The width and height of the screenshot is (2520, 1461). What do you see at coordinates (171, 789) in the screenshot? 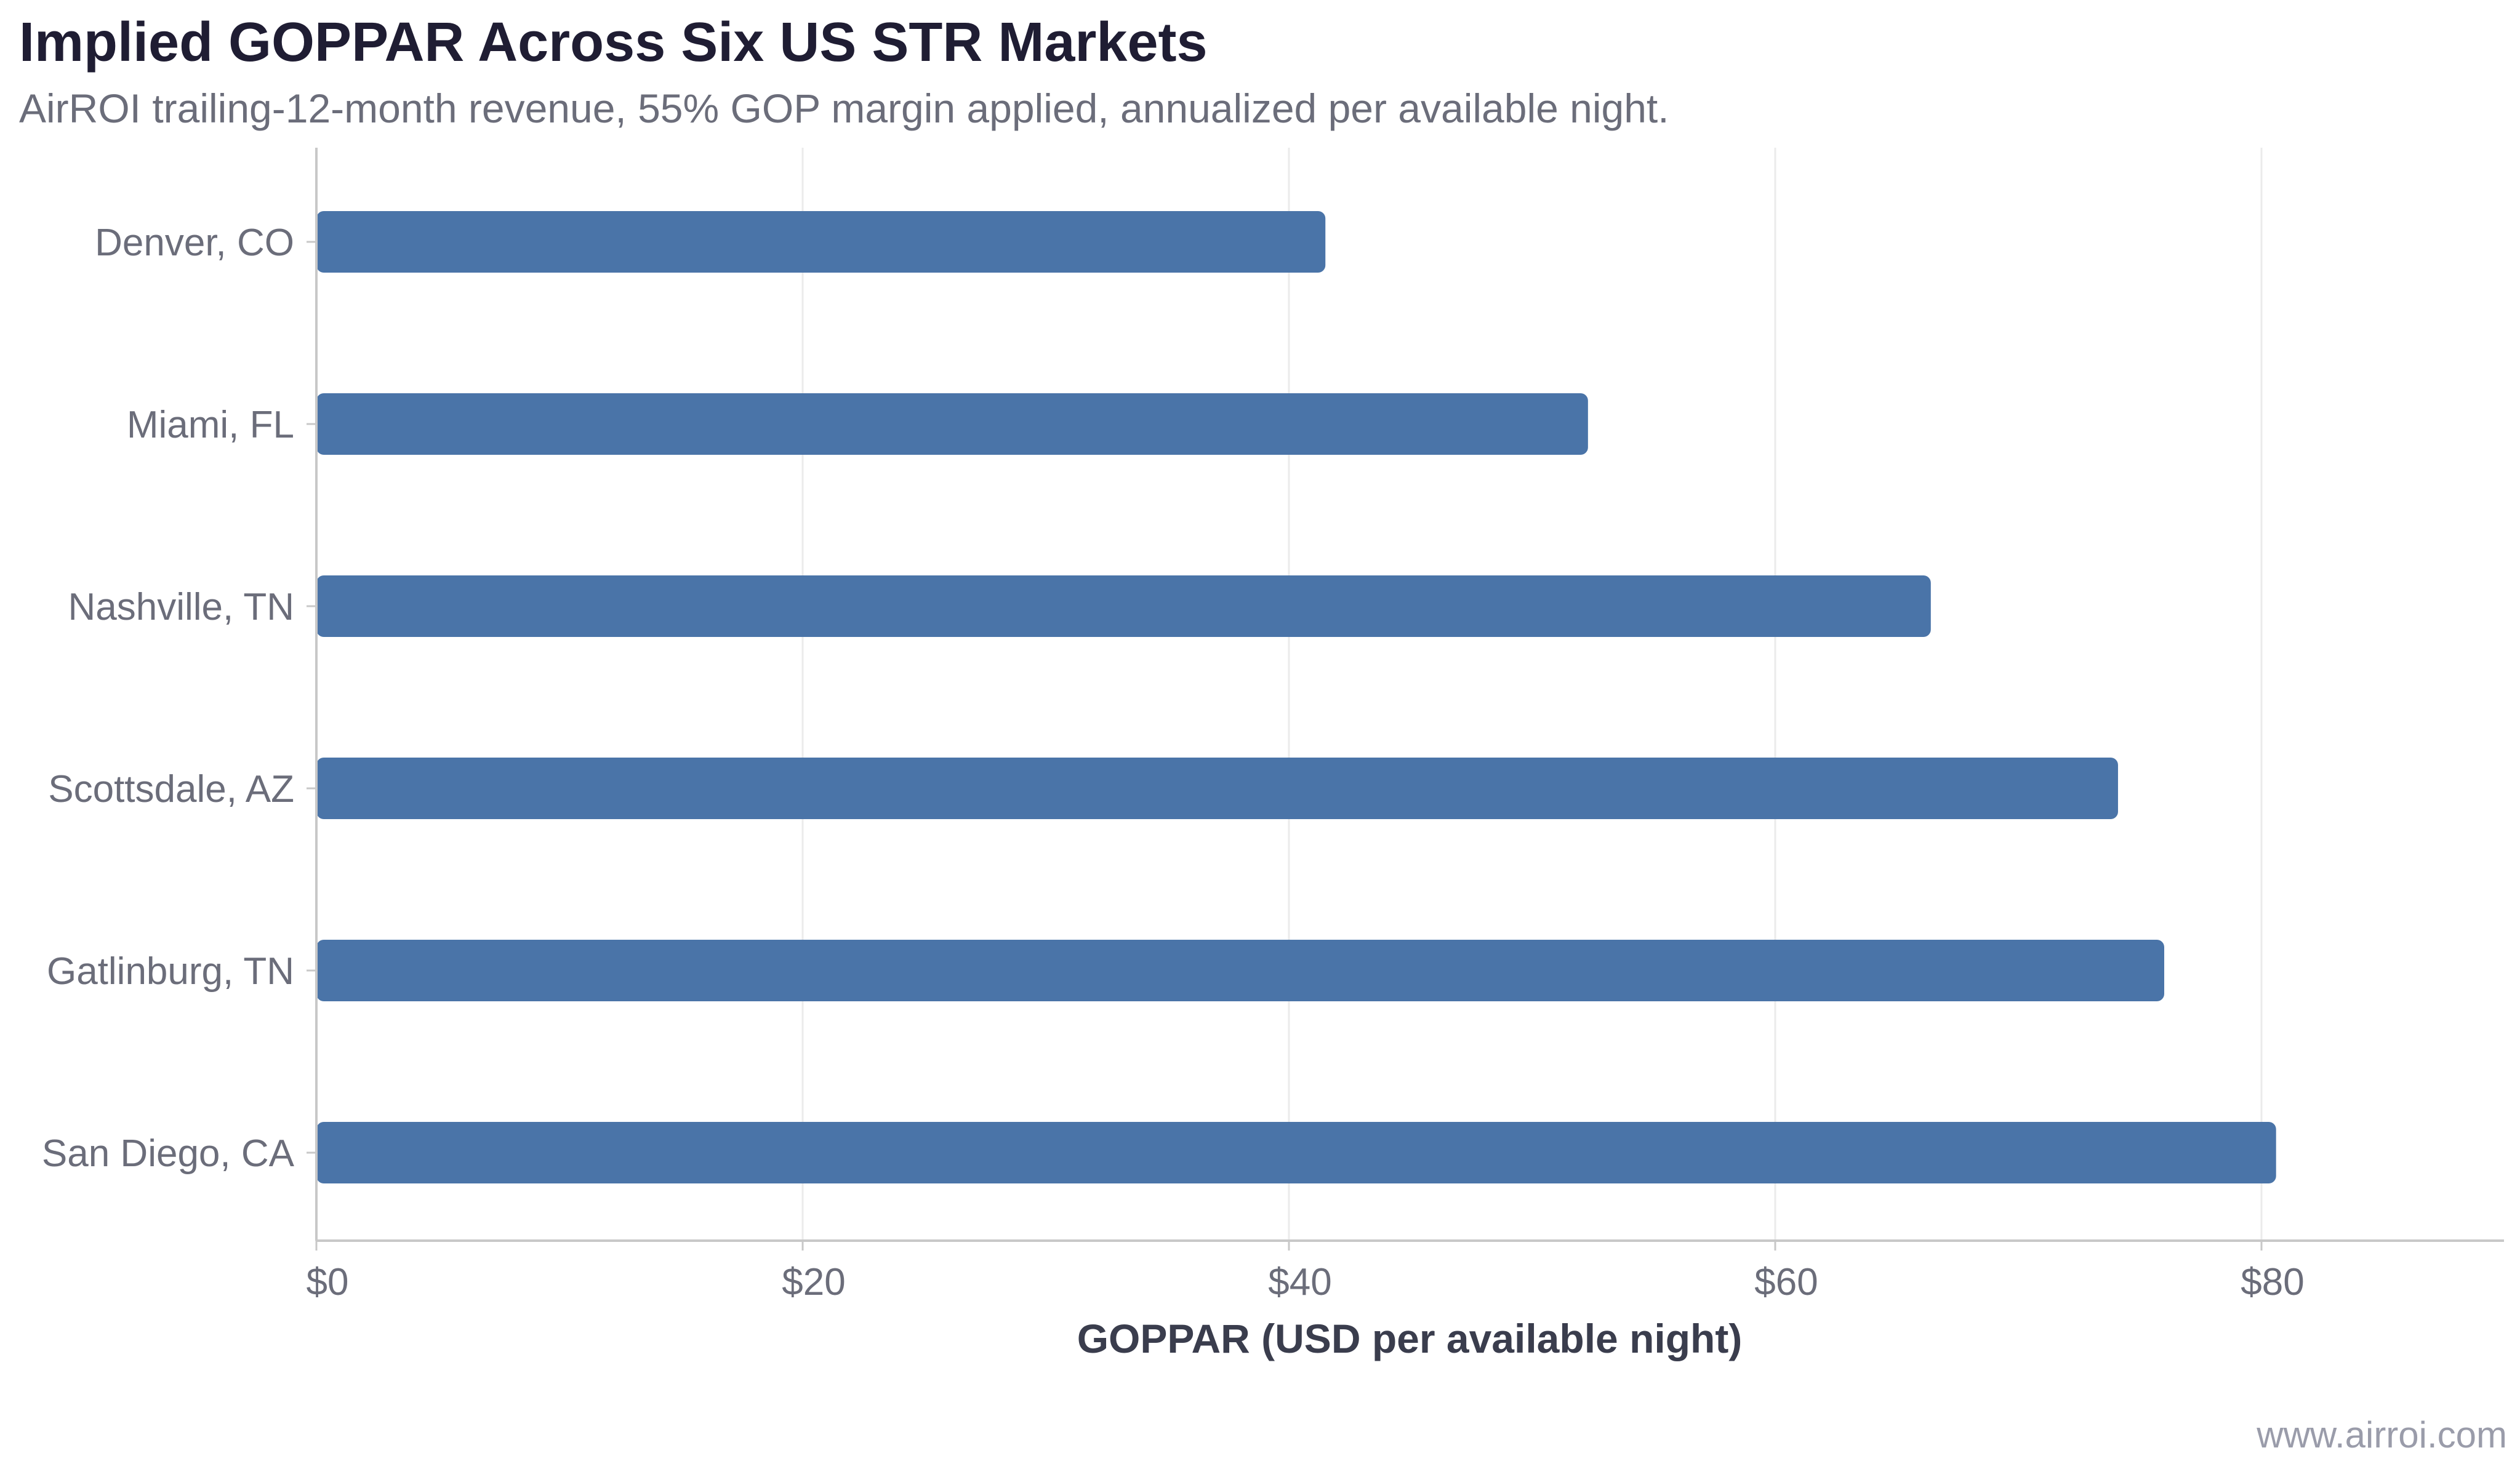
I see `category-label: Scottsdale, AZ` at bounding box center [171, 789].